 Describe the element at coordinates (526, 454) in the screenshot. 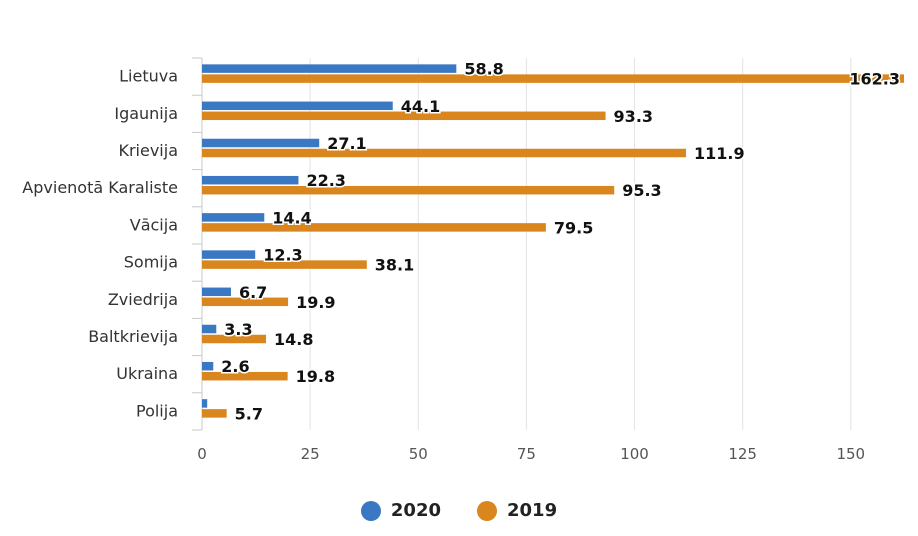

I see `x-tick-label: 75` at that location.